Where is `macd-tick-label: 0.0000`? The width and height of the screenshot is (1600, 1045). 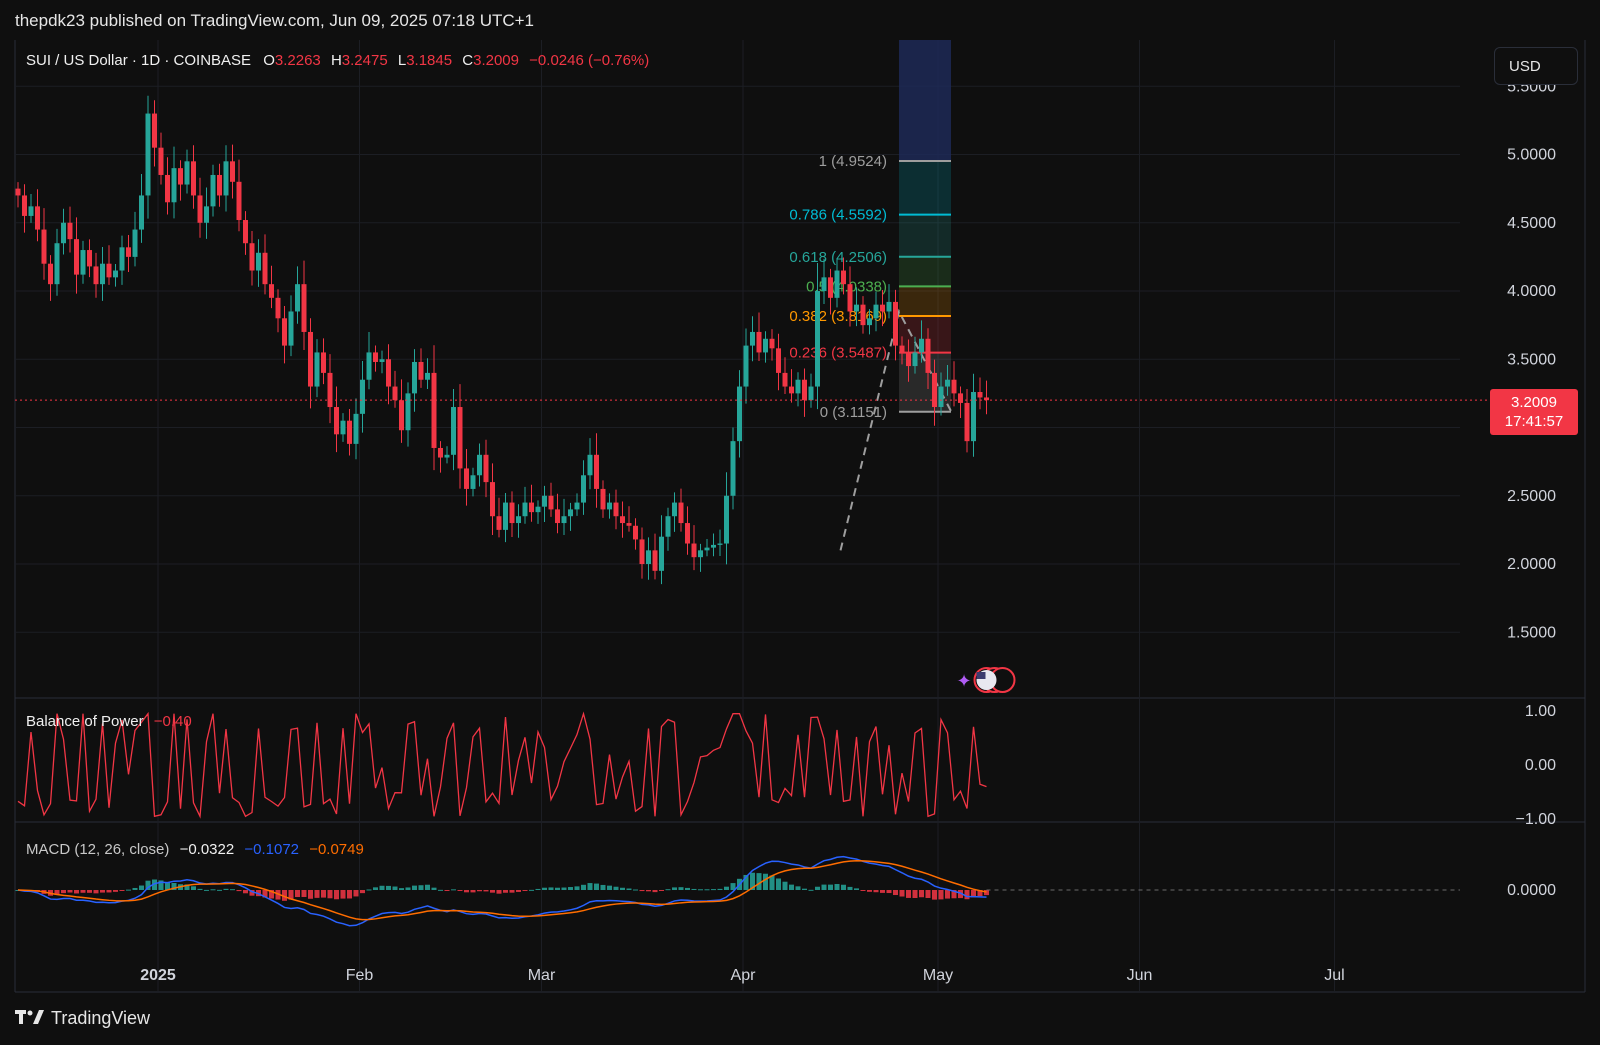
macd-tick-label: 0.0000 is located at coordinates (1531, 890).